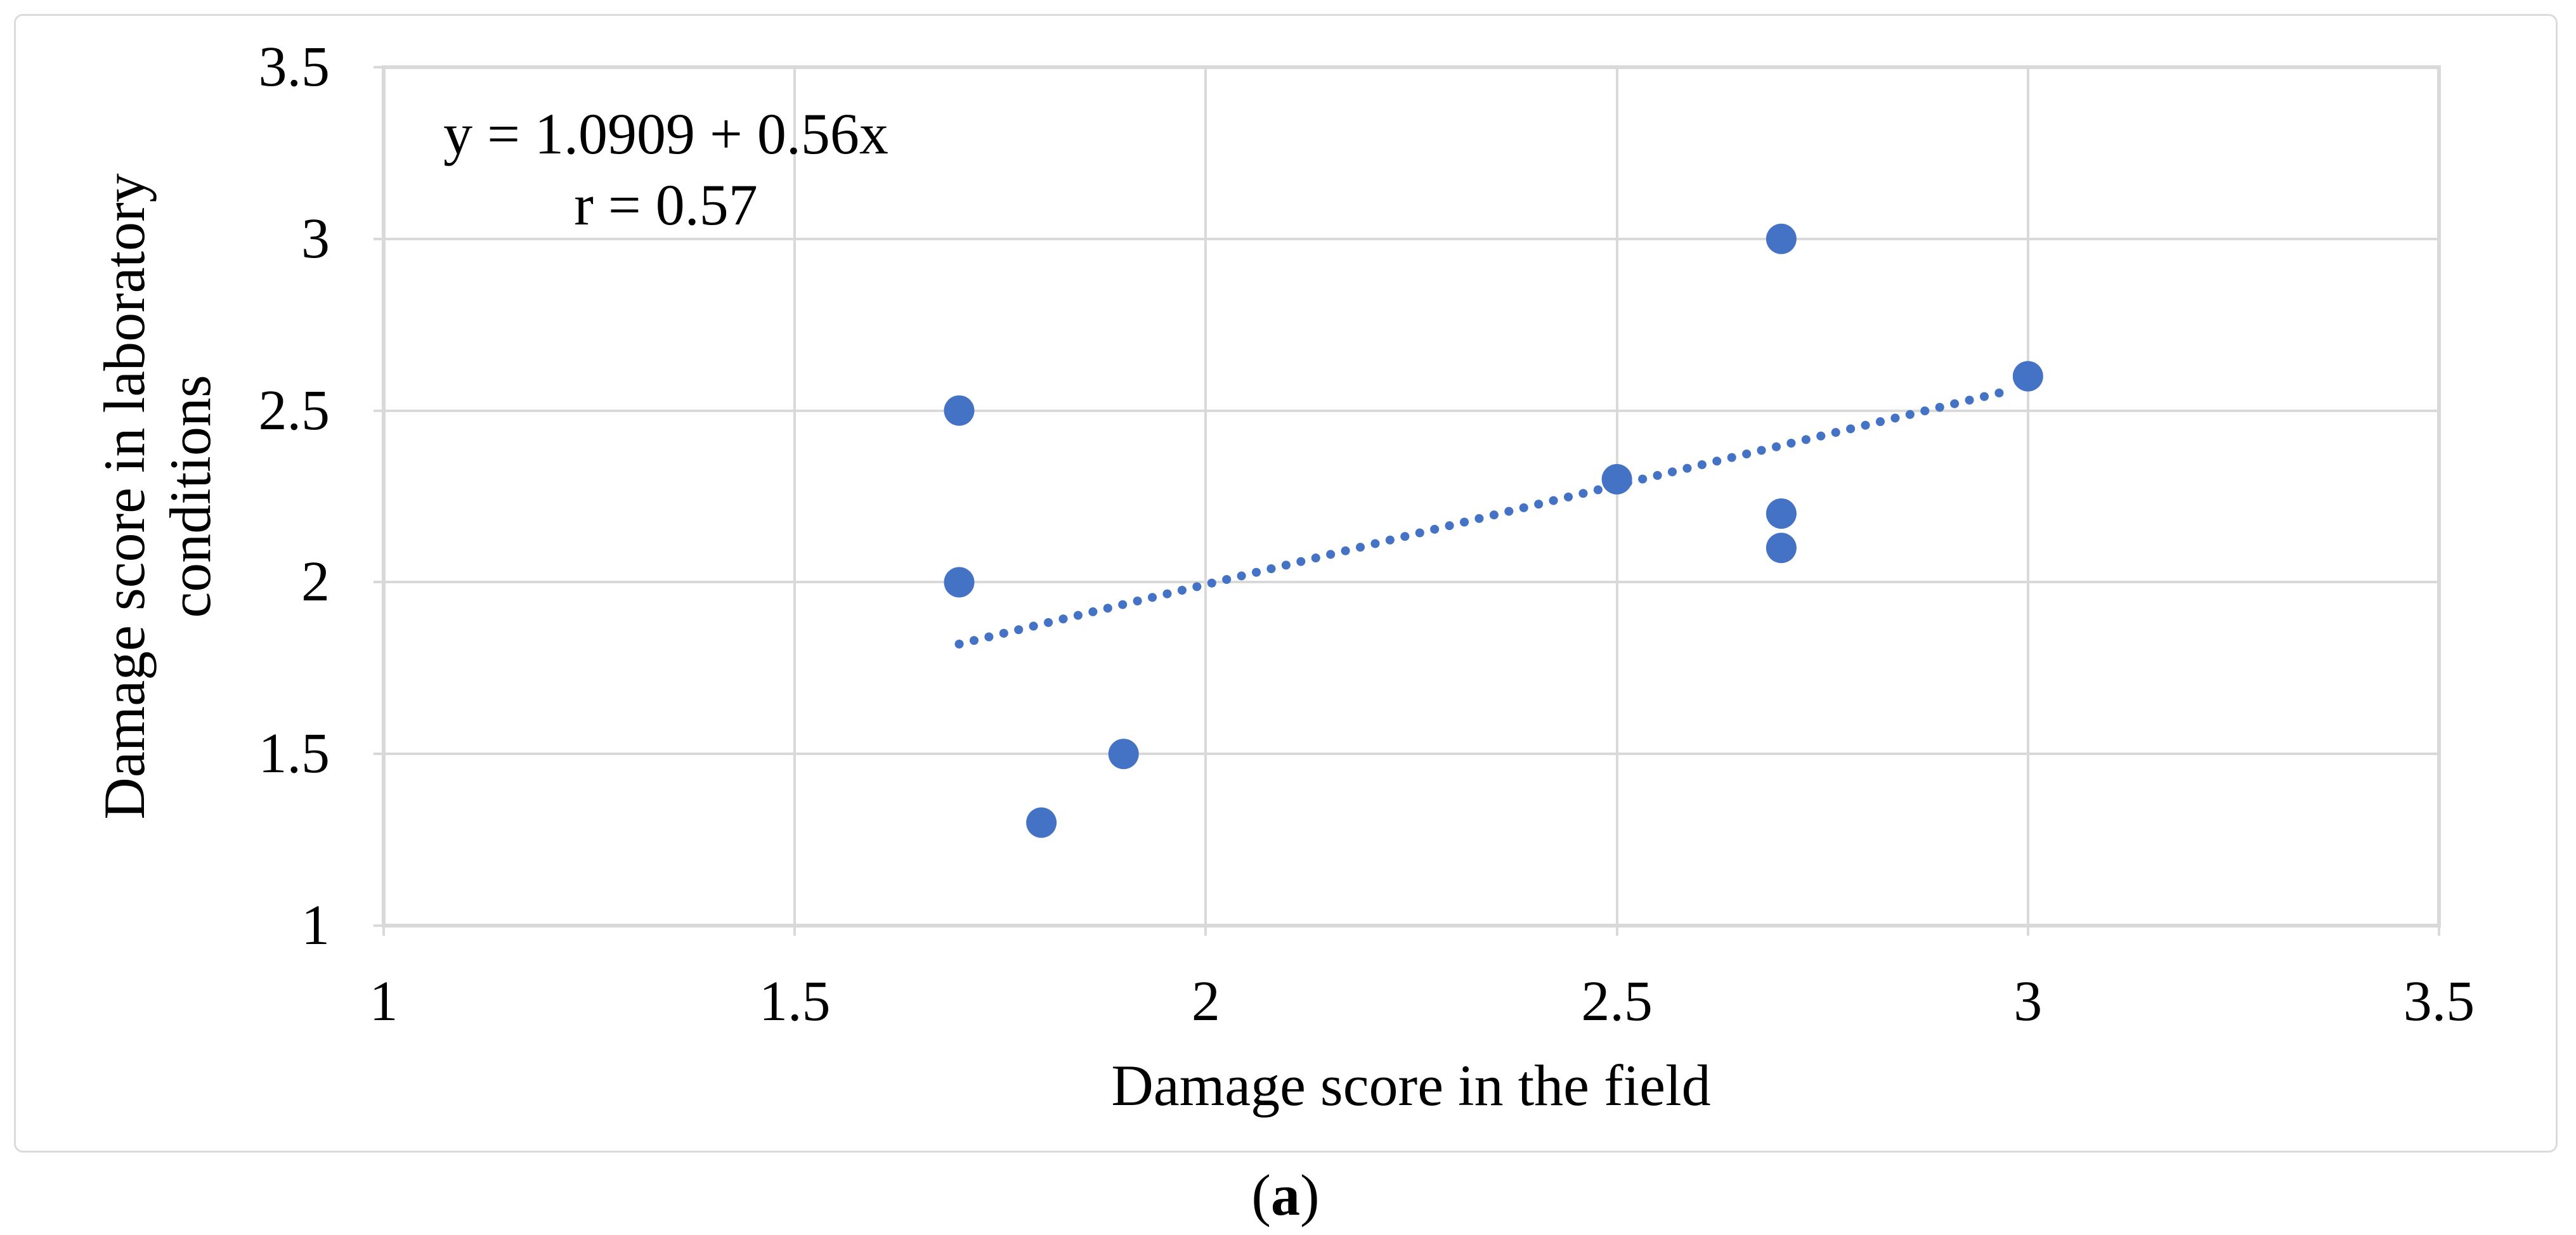  I want to click on caption-open-paren: (, so click(1261, 1195).